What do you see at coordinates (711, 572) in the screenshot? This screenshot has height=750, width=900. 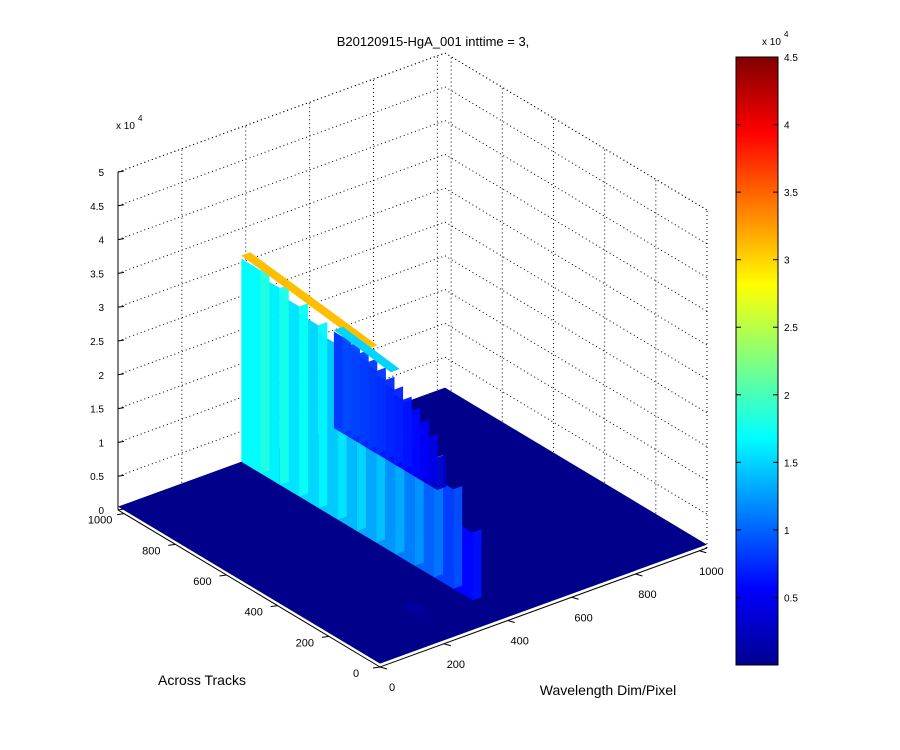 I see `x-tick-label: 1000` at bounding box center [711, 572].